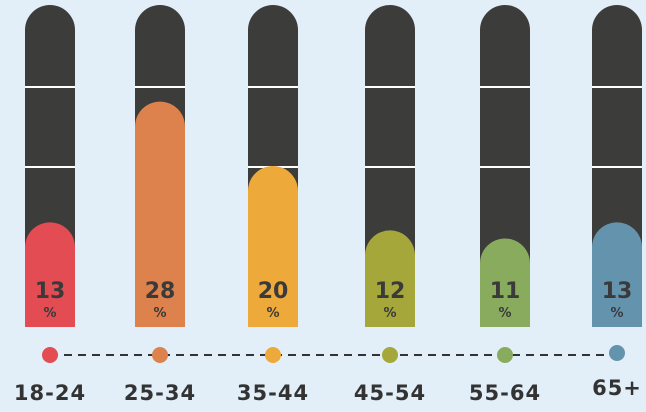  Describe the element at coordinates (160, 393) in the screenshot. I see `category-label: 25-34` at that location.